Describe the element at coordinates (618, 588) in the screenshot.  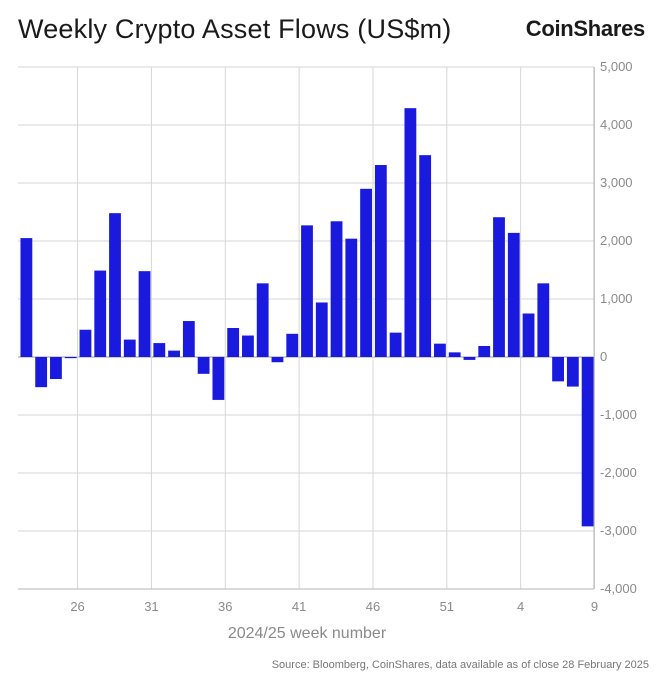
I see `y-tick-label: -4,000` at that location.